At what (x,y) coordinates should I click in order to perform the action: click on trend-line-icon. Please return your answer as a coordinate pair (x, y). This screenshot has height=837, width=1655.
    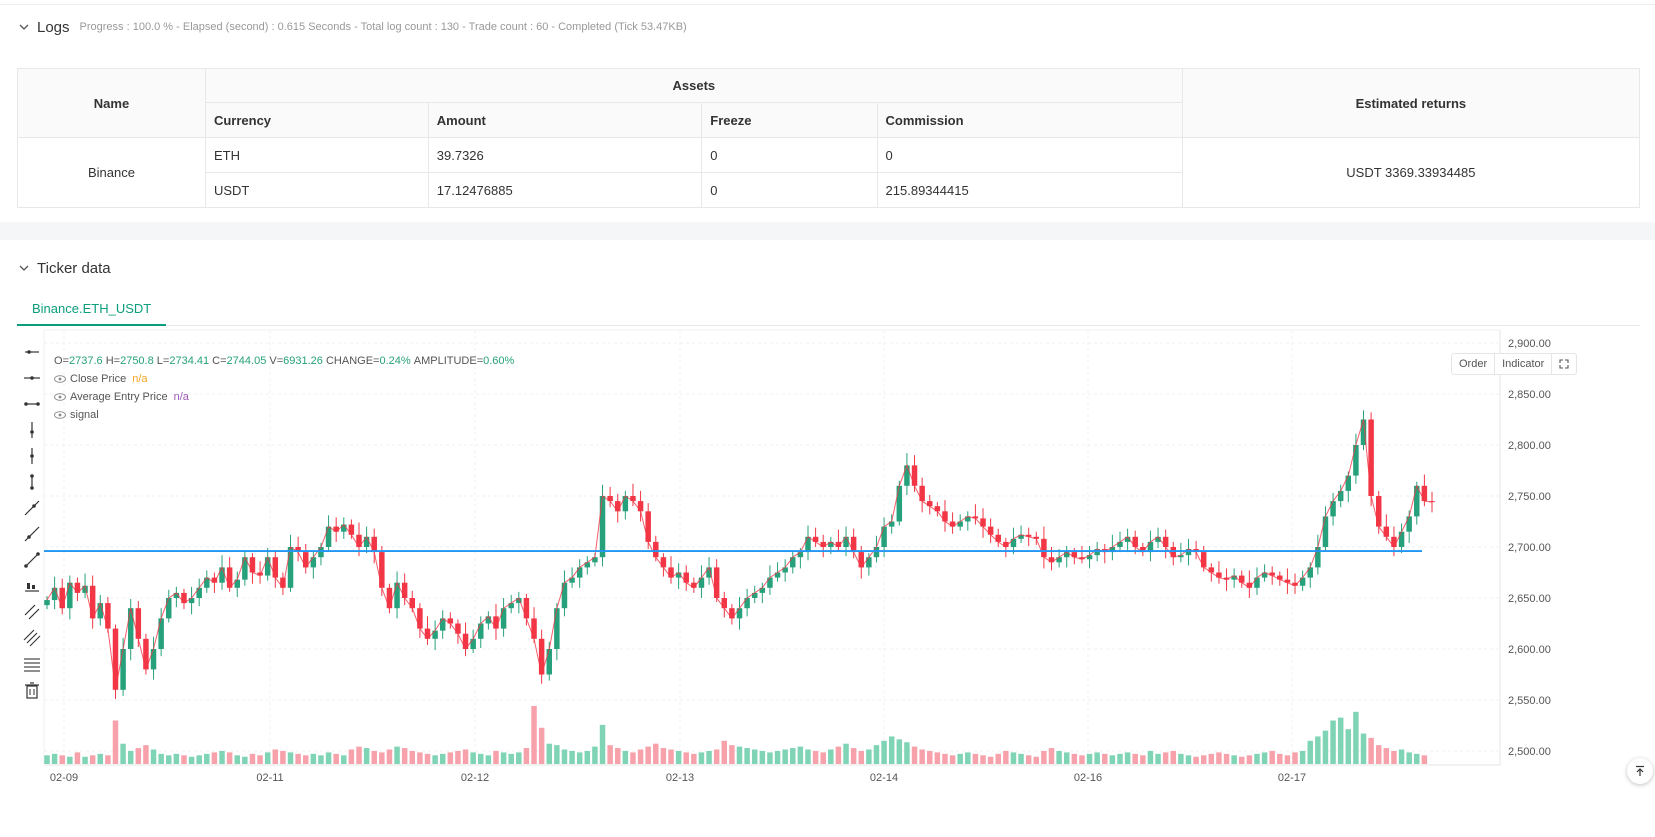
    Looking at the image, I should click on (32, 508).